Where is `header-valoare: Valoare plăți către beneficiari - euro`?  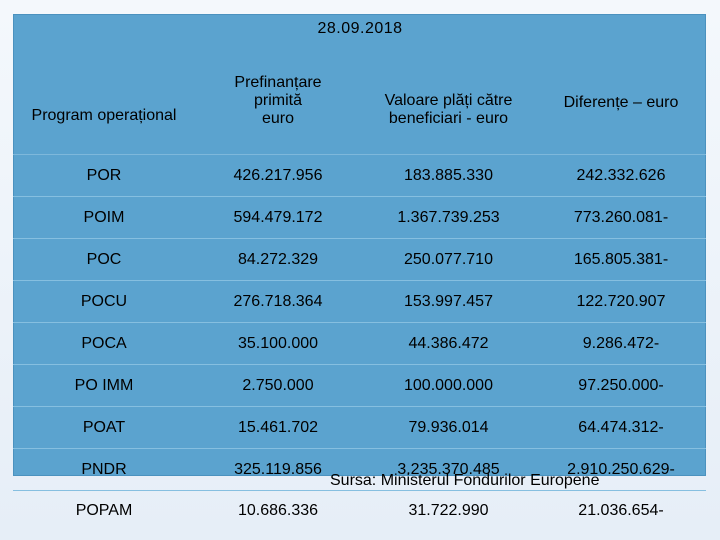 header-valoare: Valoare plăți către beneficiari - euro is located at coordinates (448, 101).